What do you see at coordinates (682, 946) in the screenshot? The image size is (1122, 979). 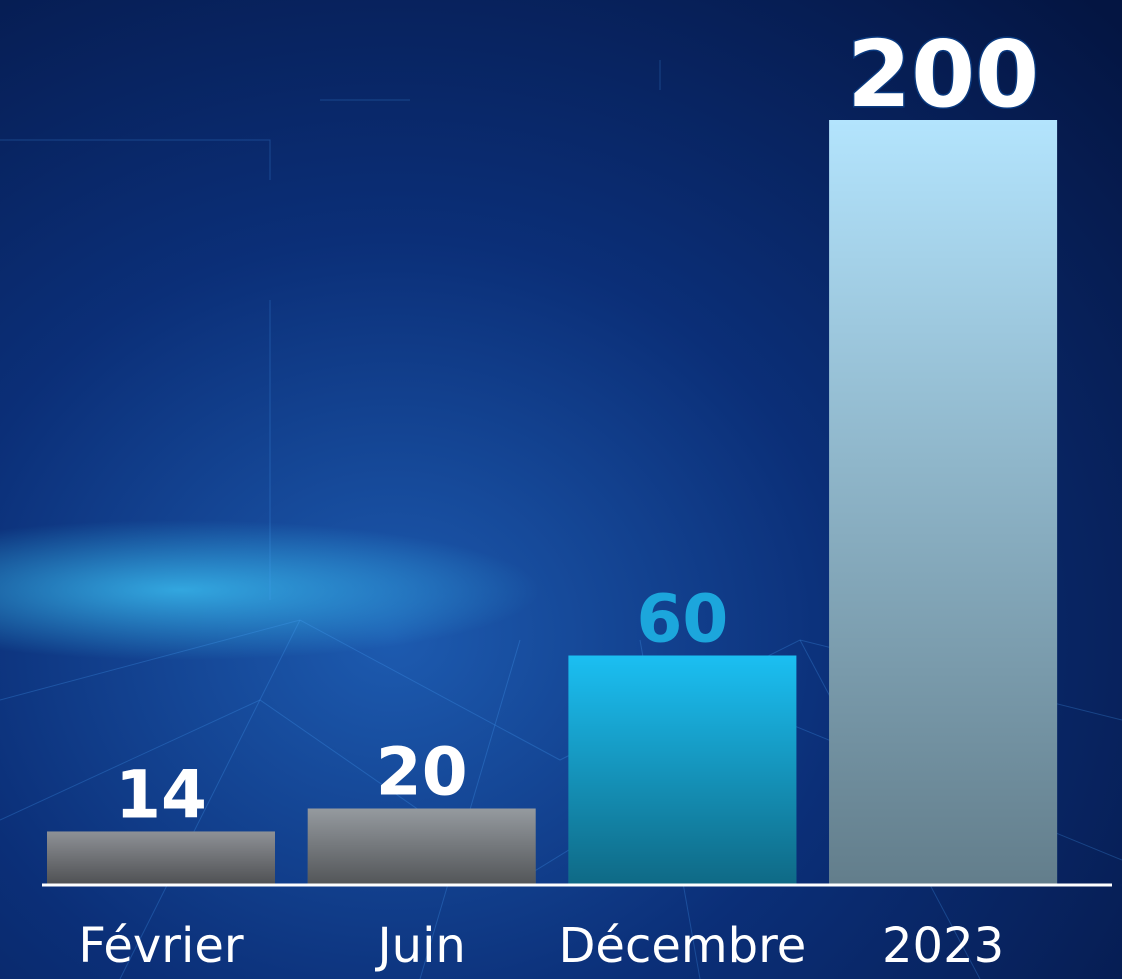 I see `x-tick-label: Décembre` at bounding box center [682, 946].